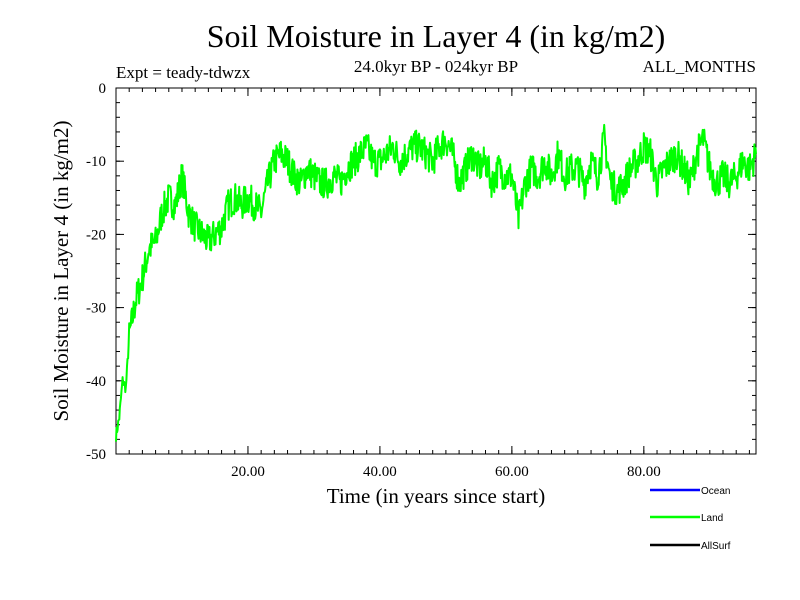  What do you see at coordinates (96, 162) in the screenshot?
I see `y-tick-label: -10` at bounding box center [96, 162].